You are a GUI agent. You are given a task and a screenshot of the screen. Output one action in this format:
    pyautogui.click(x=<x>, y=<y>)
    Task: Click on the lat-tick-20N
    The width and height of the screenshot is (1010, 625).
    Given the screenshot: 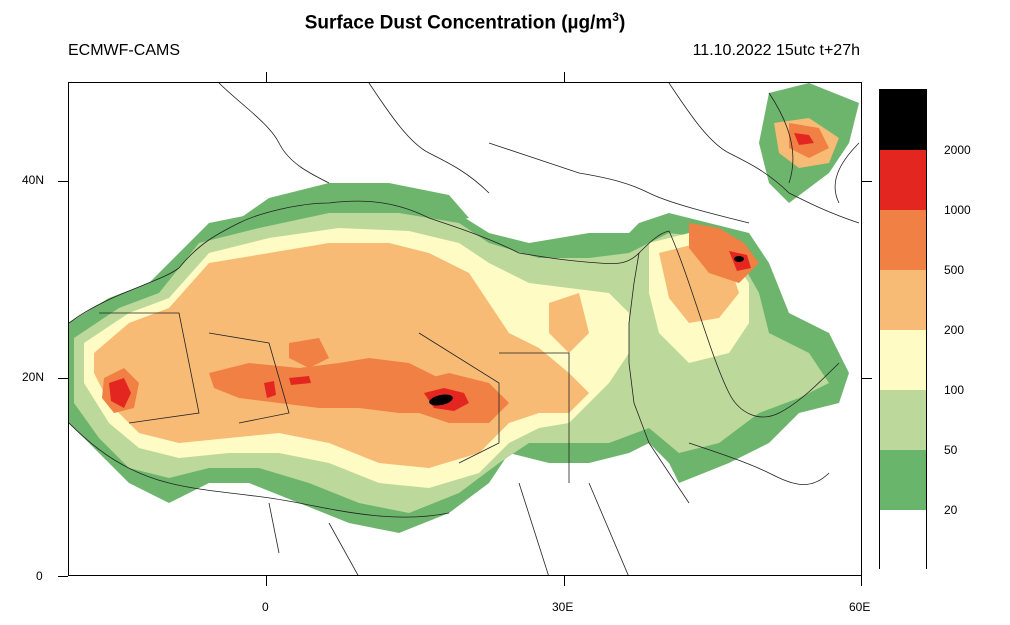 What is the action you would take?
    pyautogui.click(x=63, y=378)
    